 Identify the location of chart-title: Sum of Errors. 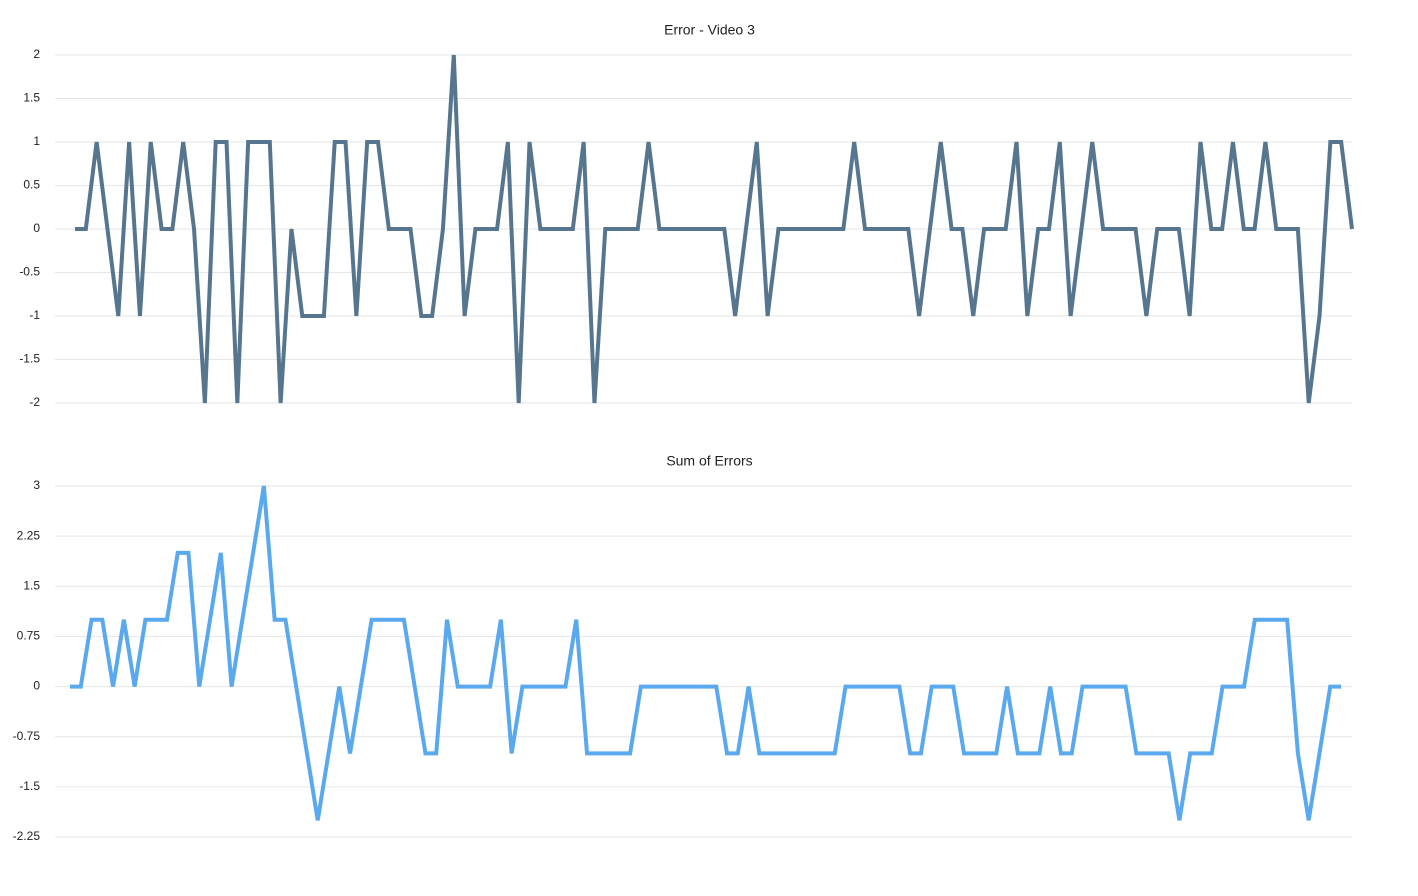
(709, 461).